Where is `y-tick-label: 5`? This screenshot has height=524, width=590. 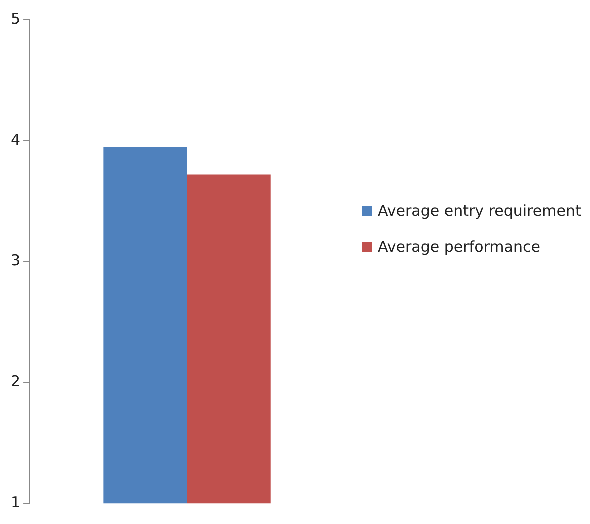
y-tick-label: 5 is located at coordinates (15, 19).